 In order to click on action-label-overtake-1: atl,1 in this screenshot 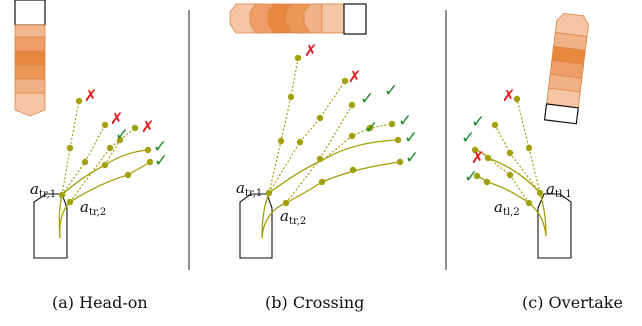, I will do `click(559, 190)`.